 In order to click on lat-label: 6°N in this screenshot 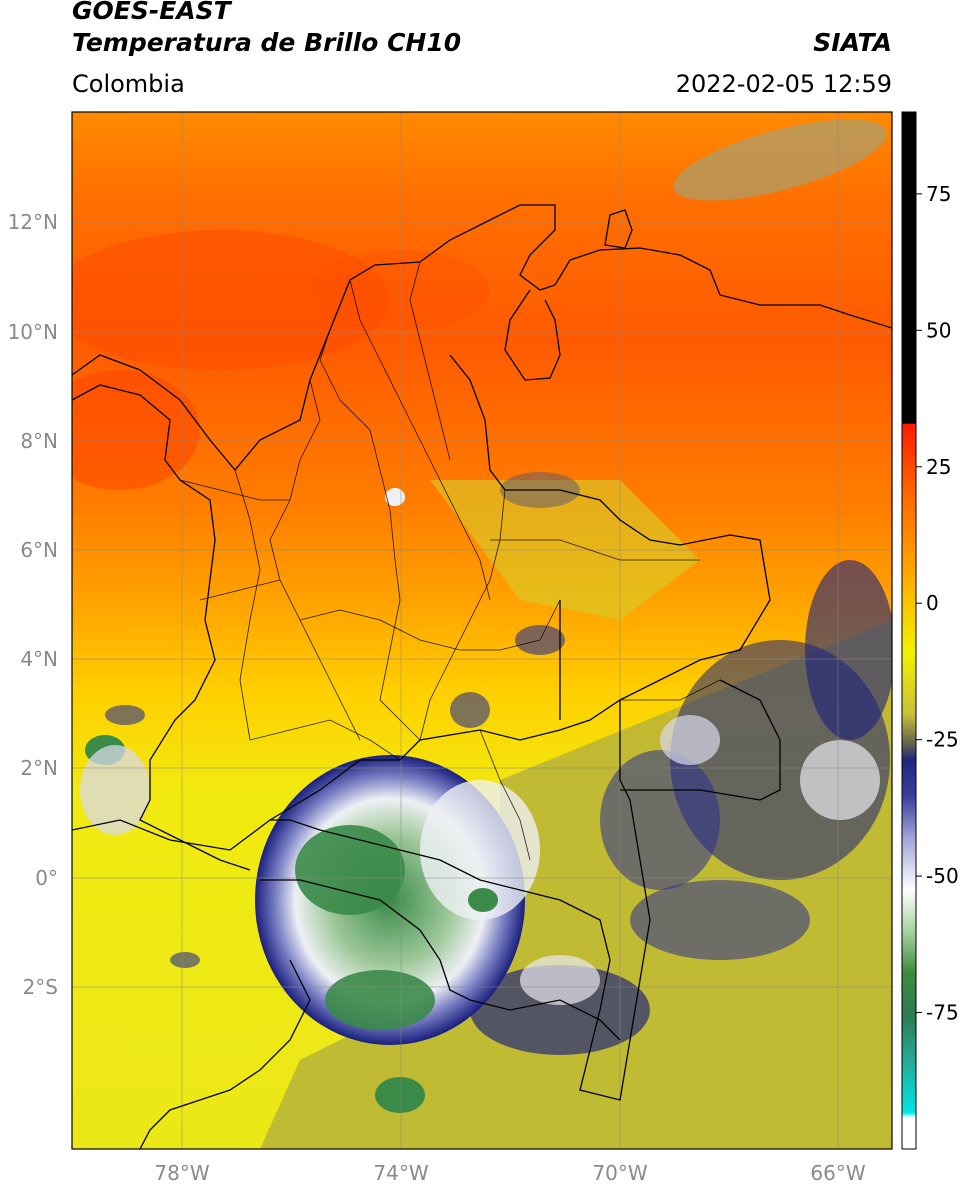, I will do `click(39, 550)`.